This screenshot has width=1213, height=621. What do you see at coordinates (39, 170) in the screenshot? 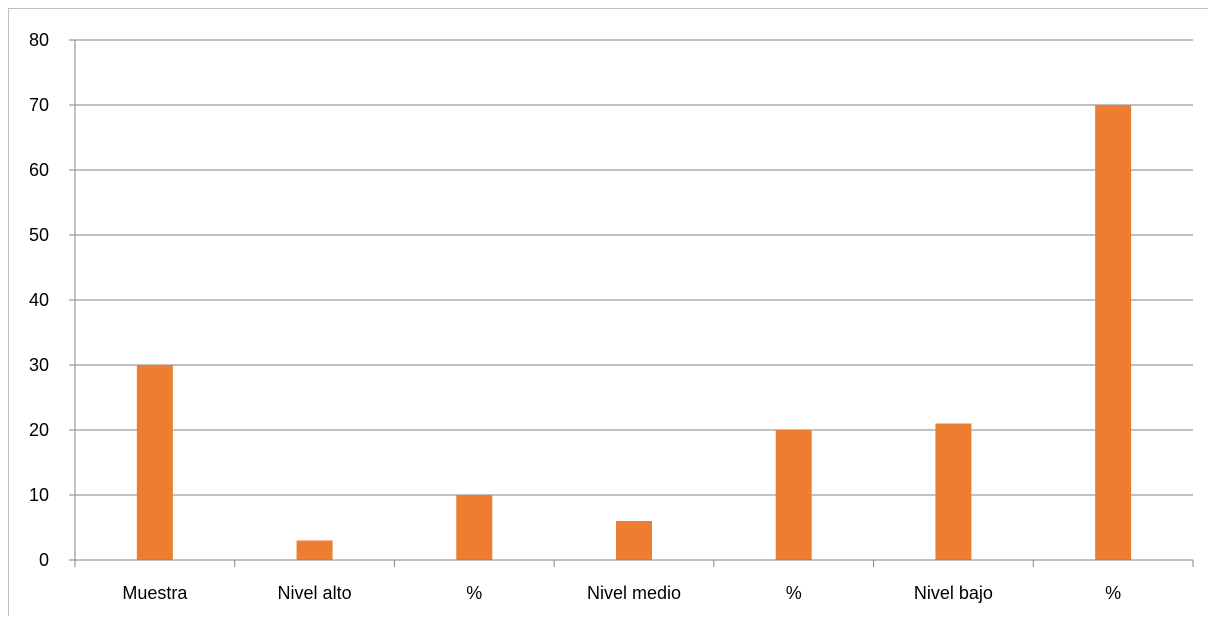
I see `y-tick-label: 60` at bounding box center [39, 170].